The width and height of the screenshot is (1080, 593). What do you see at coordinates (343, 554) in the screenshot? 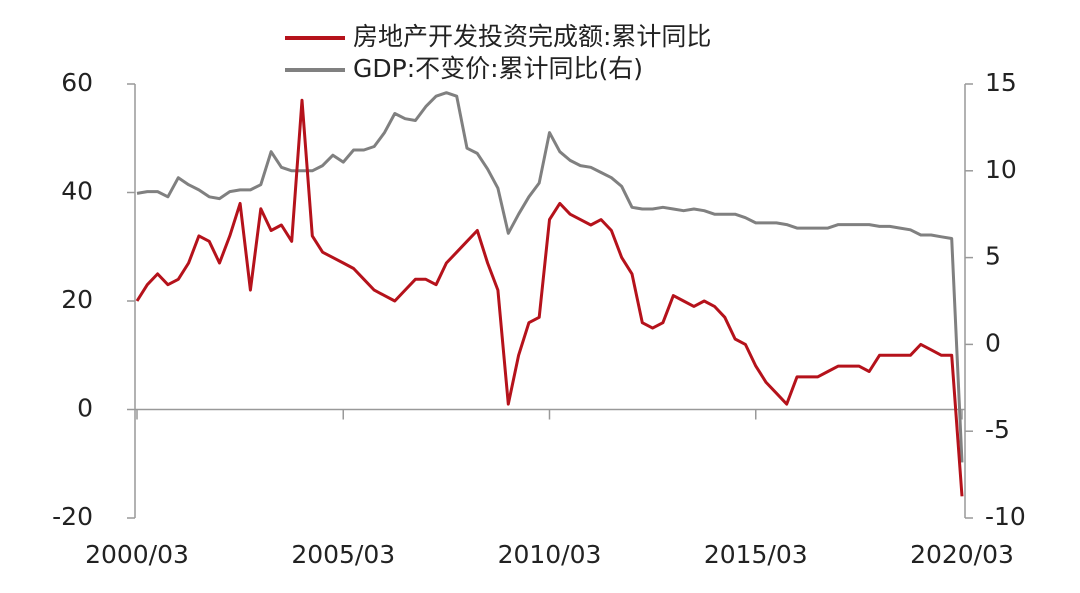
I see `x-tick-label: 2005/03` at bounding box center [343, 554].